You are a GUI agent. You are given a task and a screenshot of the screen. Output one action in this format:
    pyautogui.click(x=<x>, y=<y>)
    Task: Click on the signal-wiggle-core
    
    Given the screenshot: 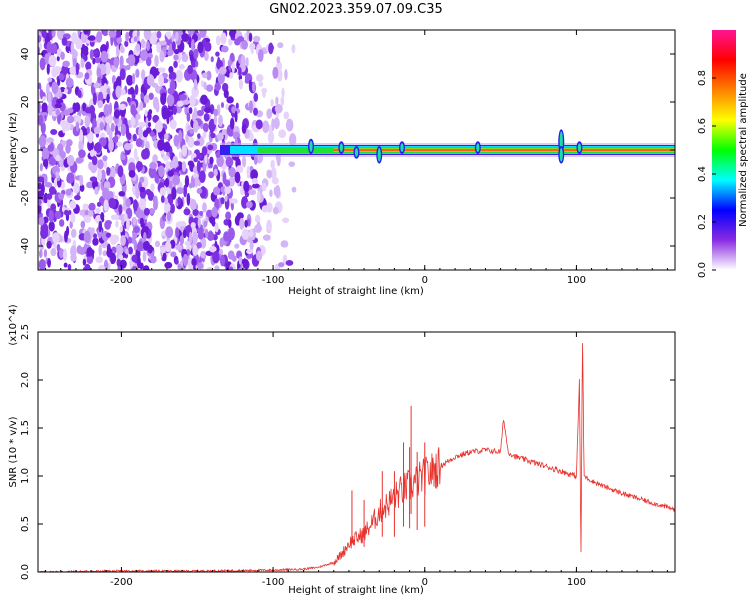 What is the action you would take?
    pyautogui.click(x=561, y=155)
    